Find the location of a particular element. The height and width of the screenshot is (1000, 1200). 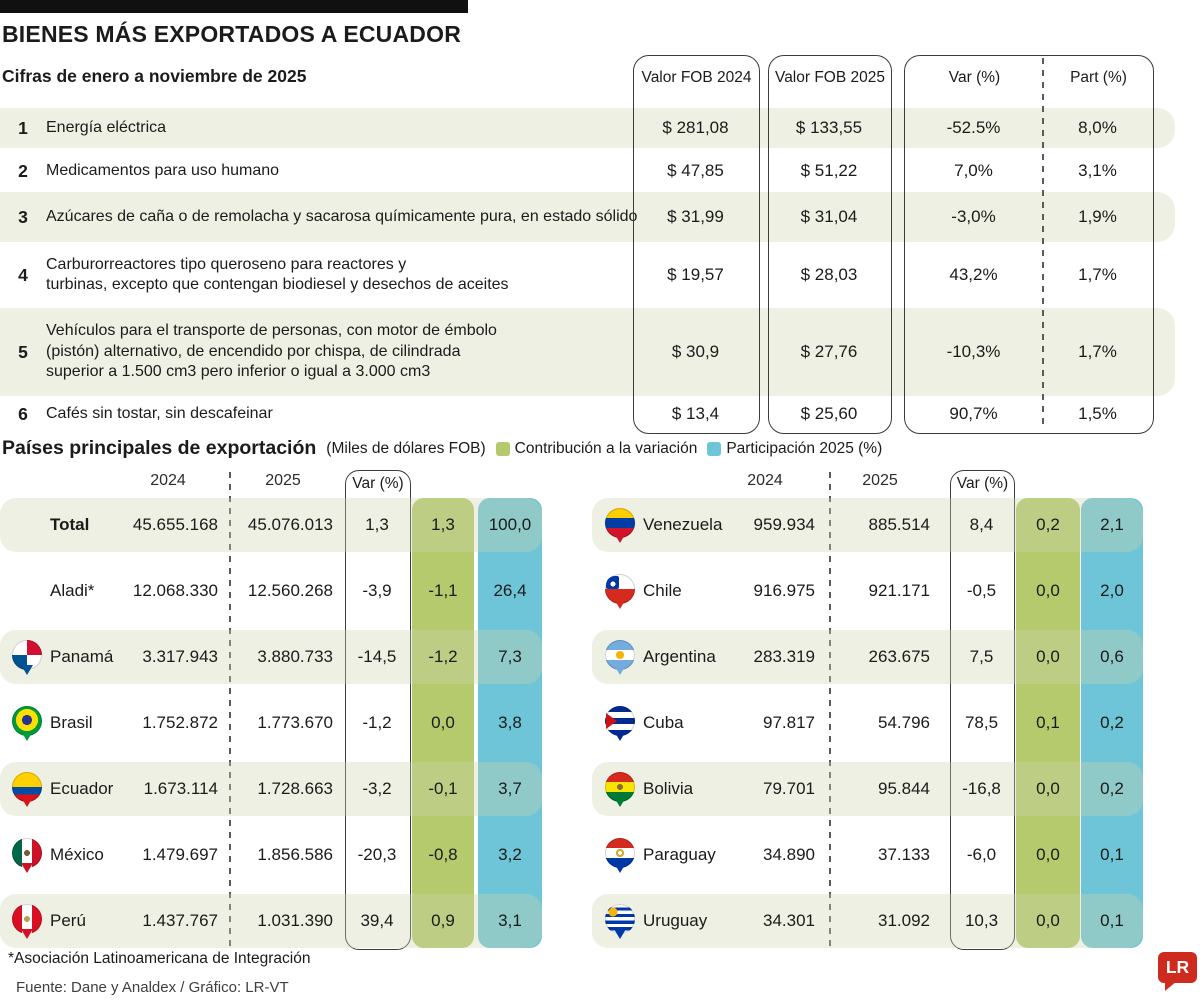

fob-2024-value: $ 281,08 is located at coordinates (695, 127).